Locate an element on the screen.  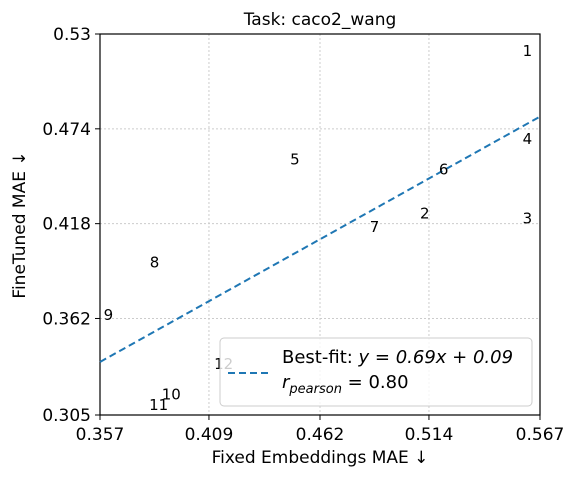
point-label-7: 7 is located at coordinates (375, 227).